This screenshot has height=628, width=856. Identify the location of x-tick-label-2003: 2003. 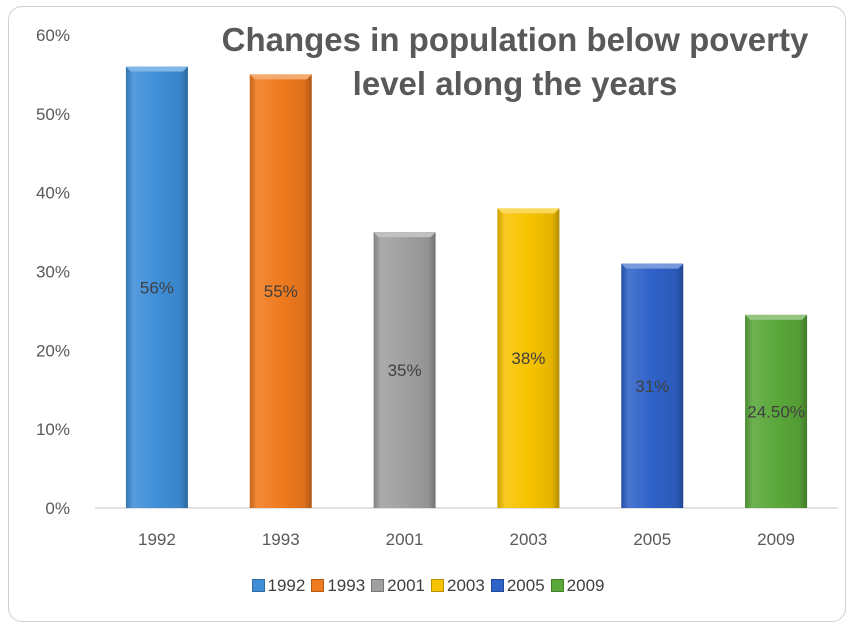
(529, 539).